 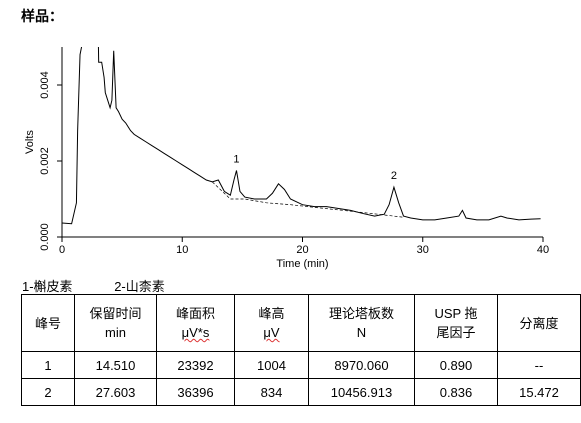 What do you see at coordinates (30, 142) in the screenshot?
I see `y-axis-label: Volts` at bounding box center [30, 142].